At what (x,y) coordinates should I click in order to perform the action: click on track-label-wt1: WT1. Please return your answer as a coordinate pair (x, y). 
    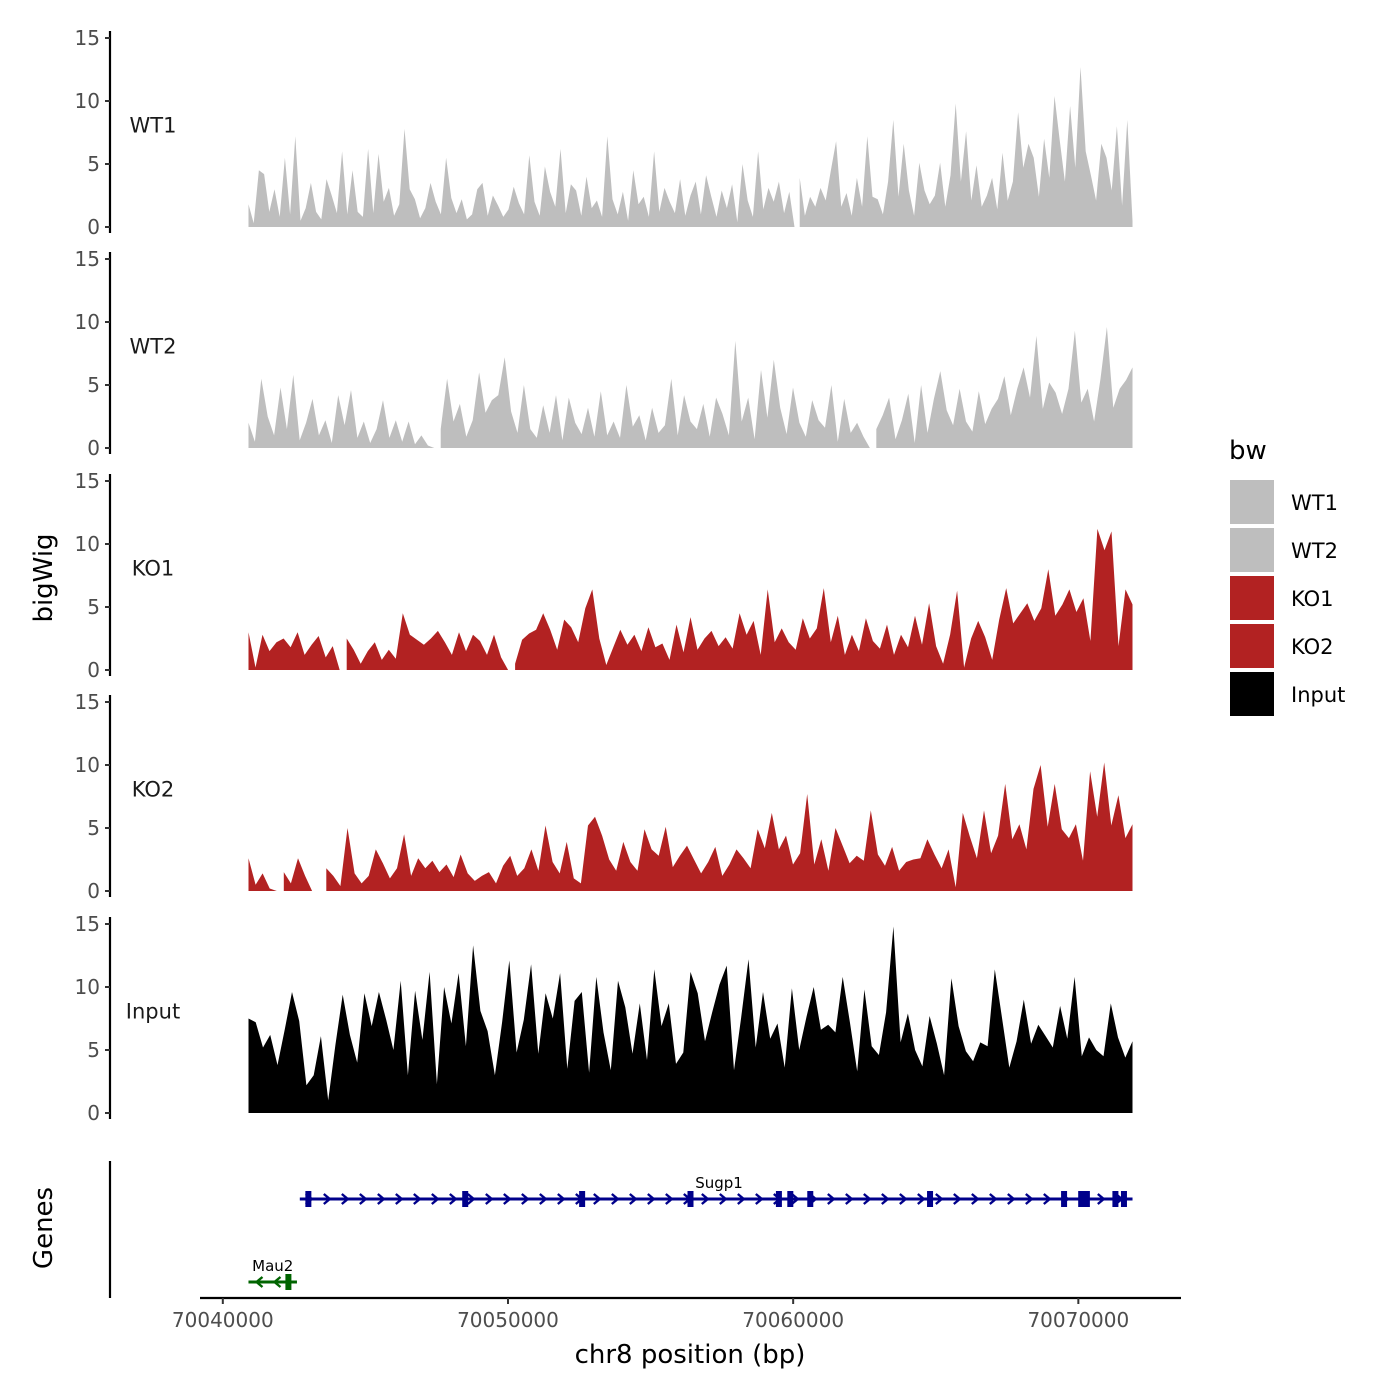
    Looking at the image, I should click on (153, 126).